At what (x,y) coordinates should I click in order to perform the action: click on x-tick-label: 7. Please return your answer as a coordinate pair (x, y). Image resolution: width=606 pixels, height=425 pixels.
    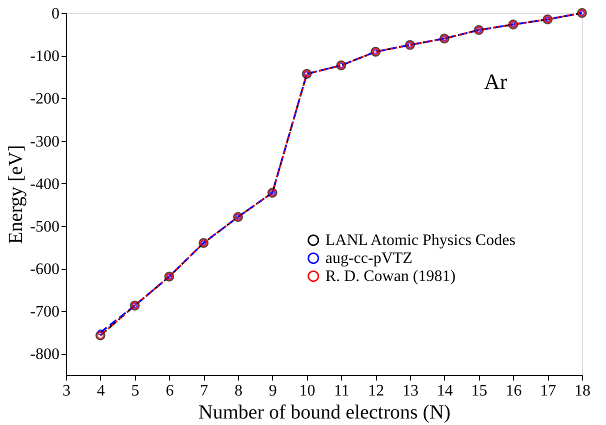
    Looking at the image, I should click on (204, 391).